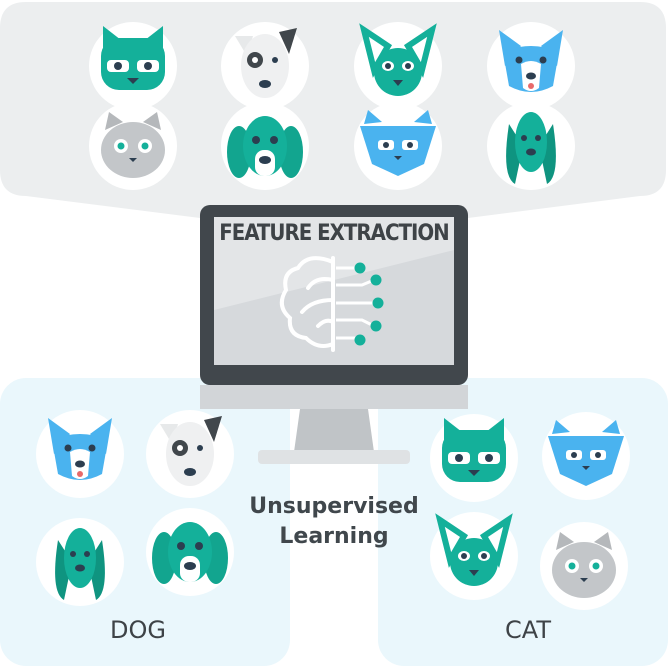  I want to click on dog-white-icon, so click(190, 454).